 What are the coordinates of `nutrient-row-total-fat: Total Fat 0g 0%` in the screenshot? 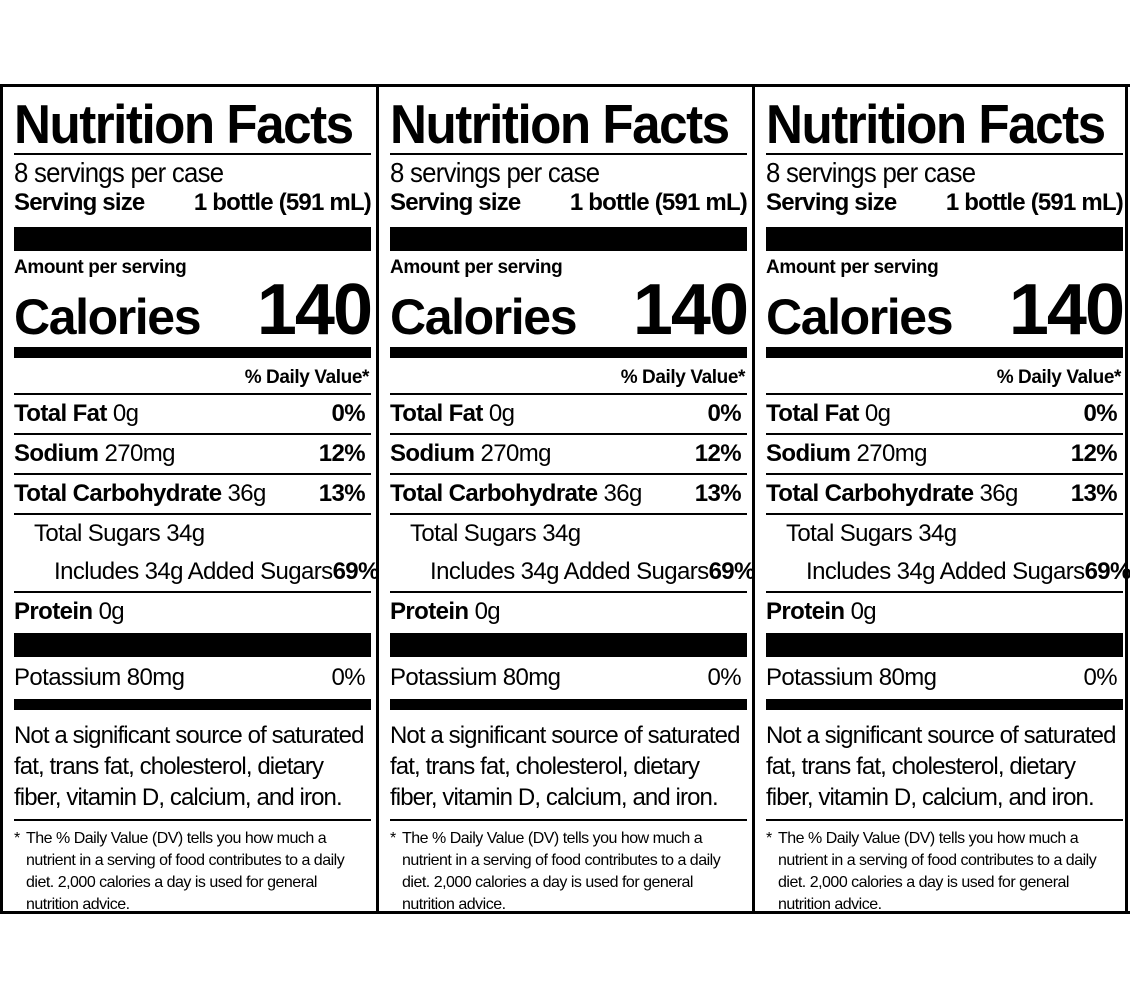 It's located at (568, 413).